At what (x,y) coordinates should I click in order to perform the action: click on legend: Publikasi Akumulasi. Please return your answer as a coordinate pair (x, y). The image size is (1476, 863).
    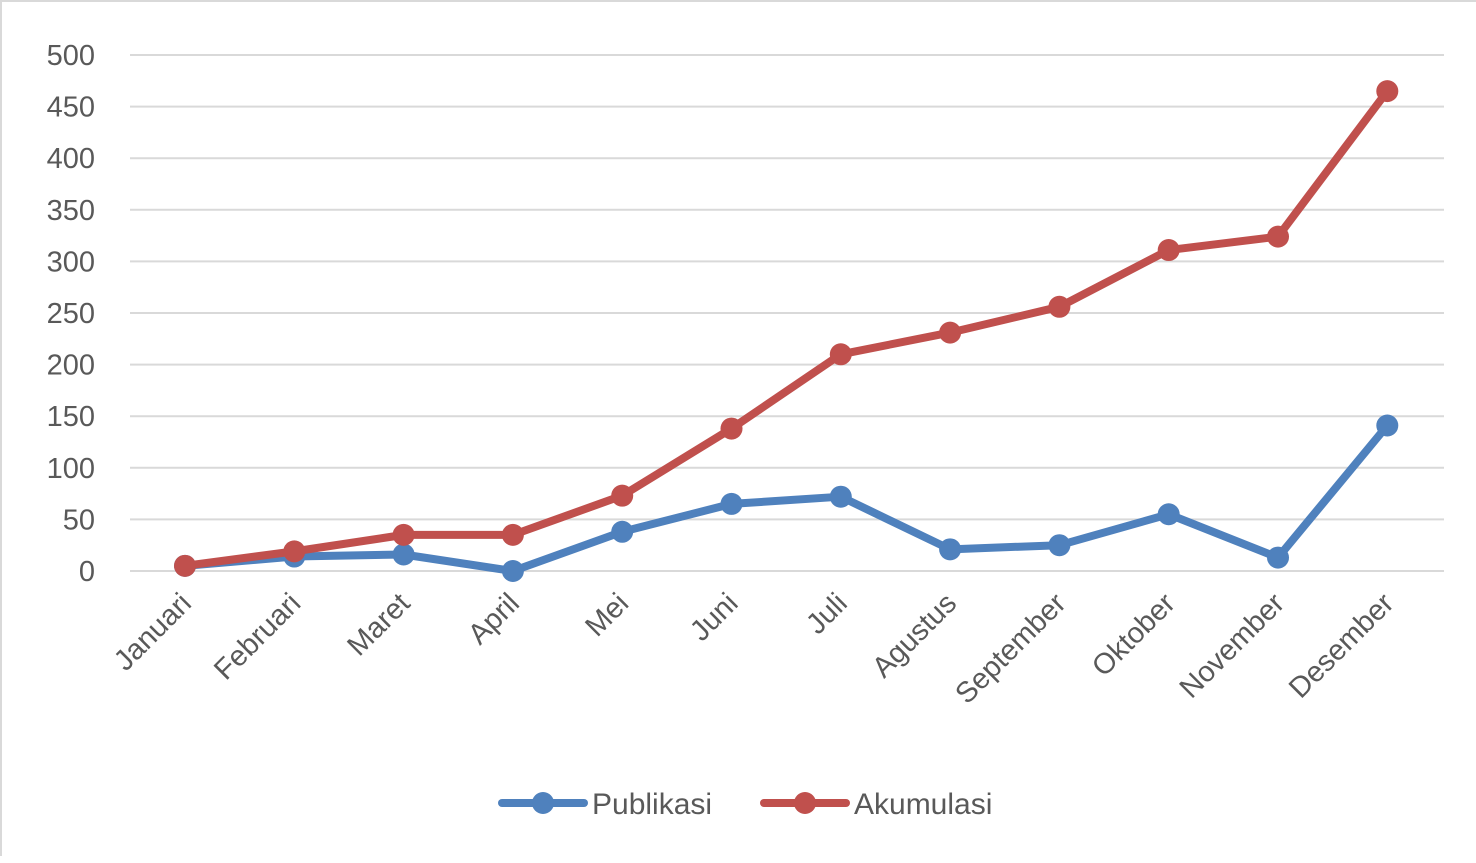
    Looking at the image, I should click on (745, 804).